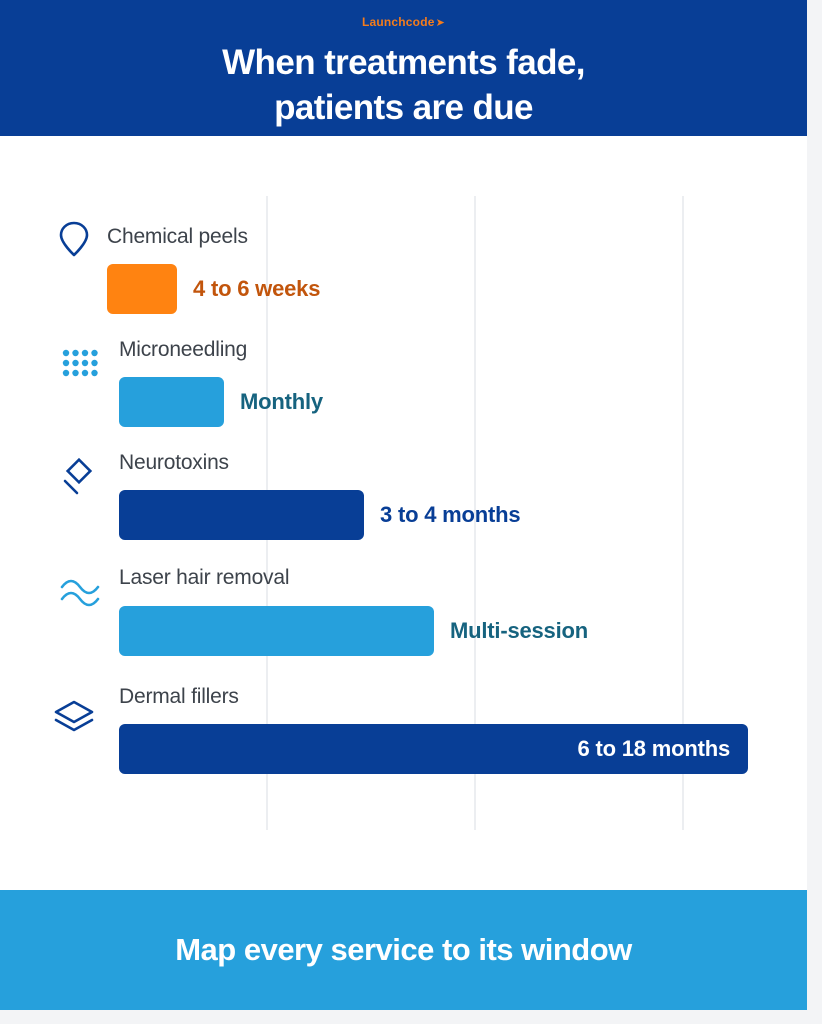 The height and width of the screenshot is (1024, 822). I want to click on category-label: Microneedling, so click(183, 349).